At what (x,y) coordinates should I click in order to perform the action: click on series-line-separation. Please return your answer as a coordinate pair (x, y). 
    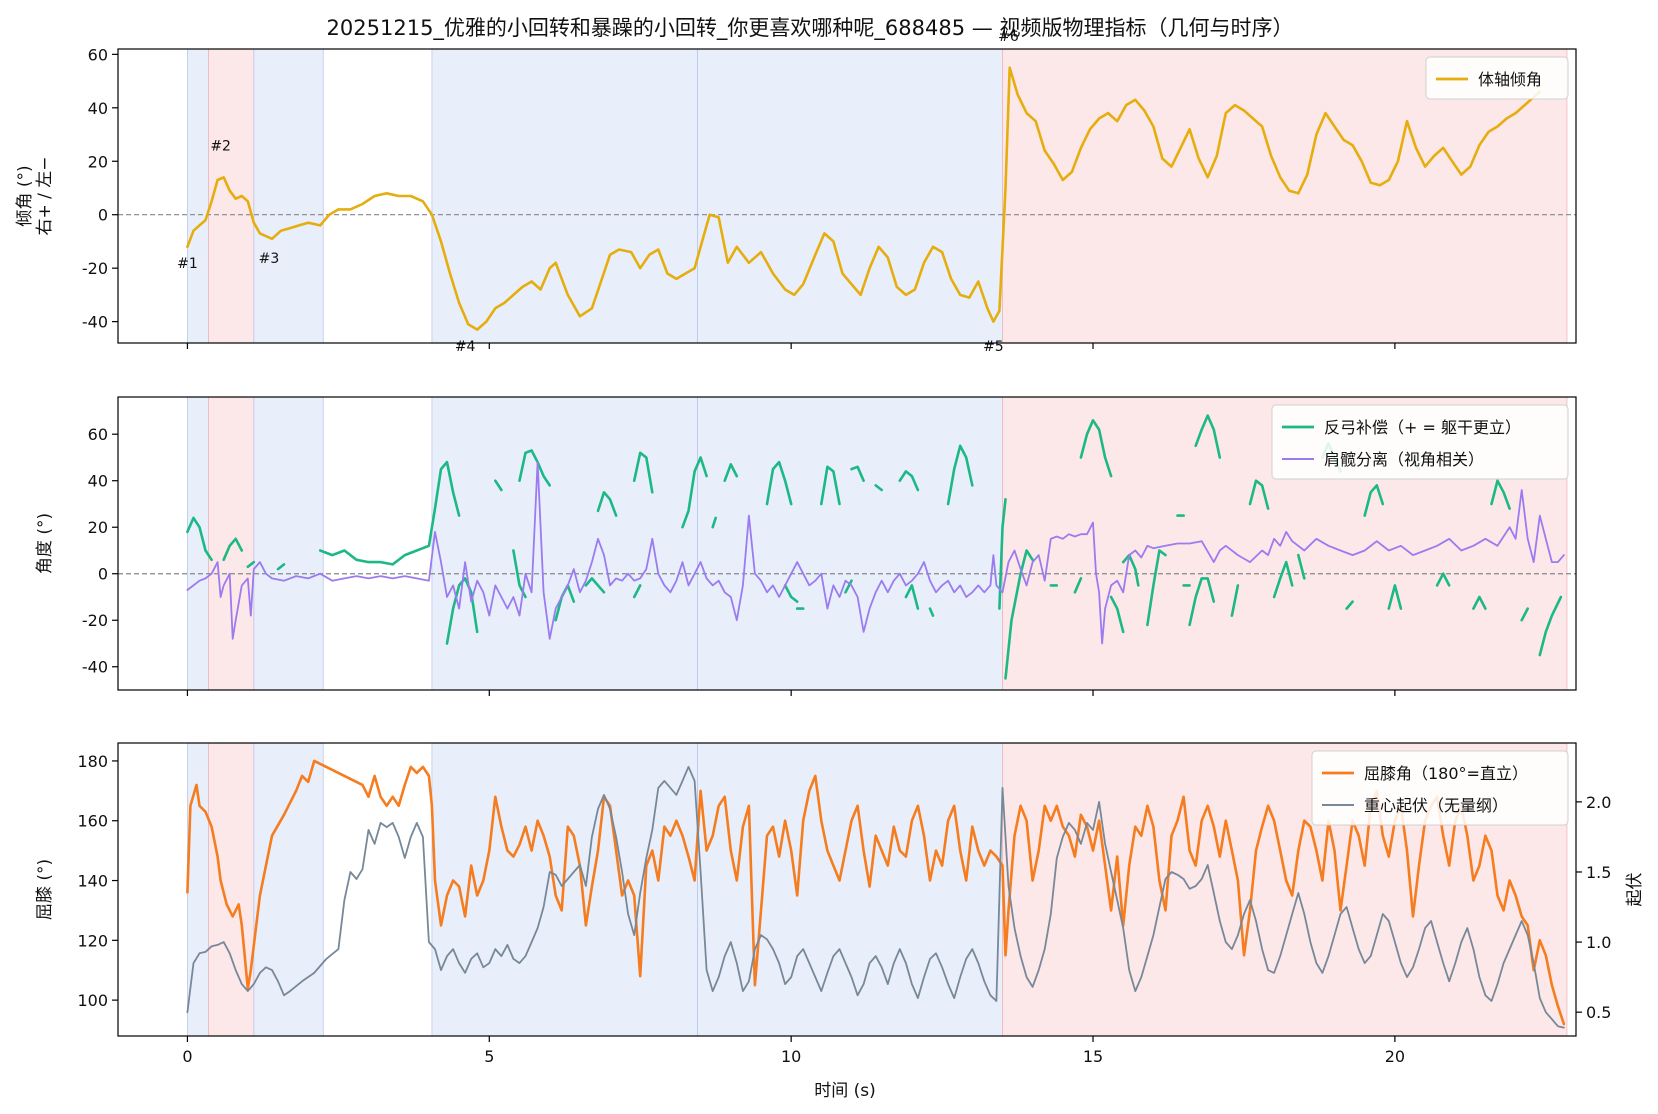
    Looking at the image, I should click on (875, 553).